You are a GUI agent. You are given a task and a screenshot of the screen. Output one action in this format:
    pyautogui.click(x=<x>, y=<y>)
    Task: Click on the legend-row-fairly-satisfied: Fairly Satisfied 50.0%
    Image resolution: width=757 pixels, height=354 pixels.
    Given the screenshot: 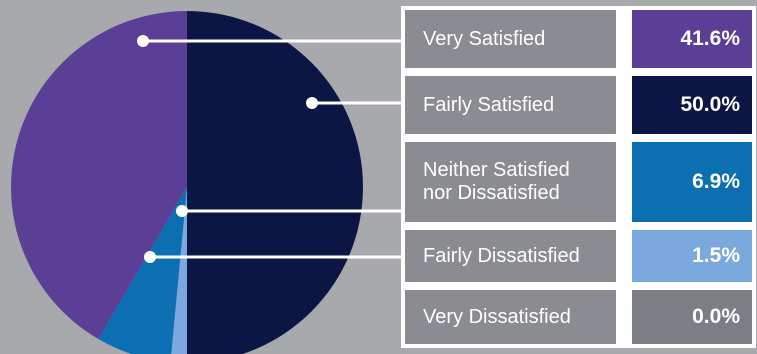 What is the action you would take?
    pyautogui.click(x=578, y=105)
    